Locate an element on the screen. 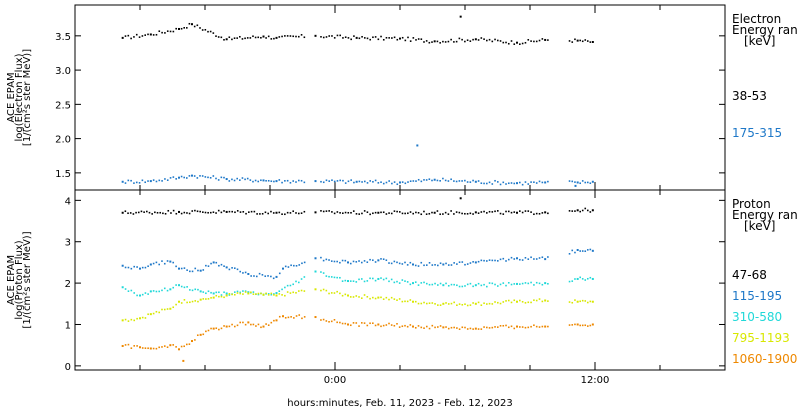 The image size is (800, 410). data-point-outlier is located at coordinates (183, 360).